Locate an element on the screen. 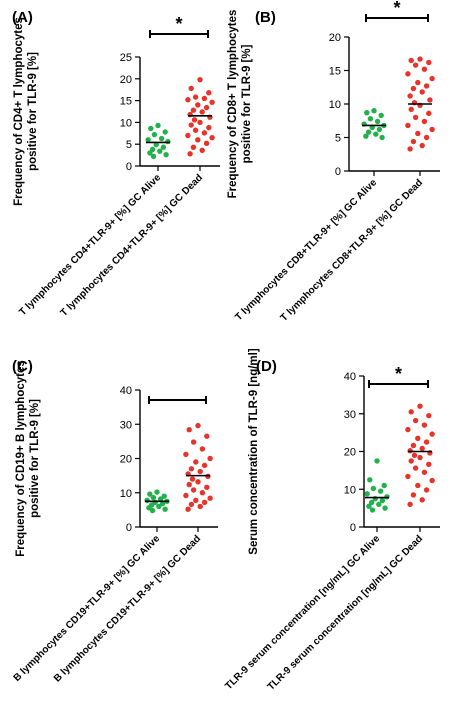 This screenshot has width=474, height=716. y-tick-label: 0 is located at coordinates (353, 528).